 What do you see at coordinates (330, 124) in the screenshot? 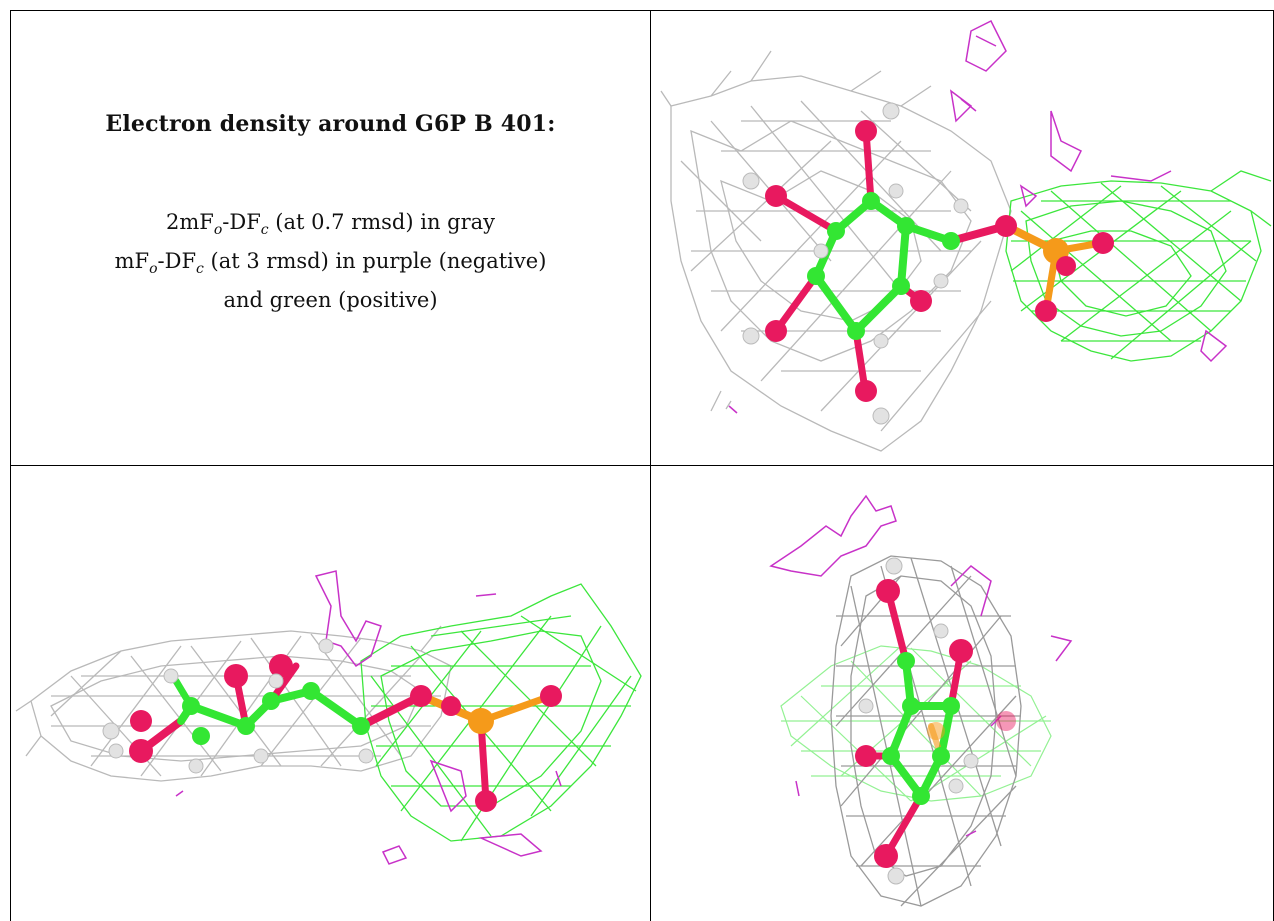
I see `caption-title: Electron density around G6P B 401:` at bounding box center [330, 124].